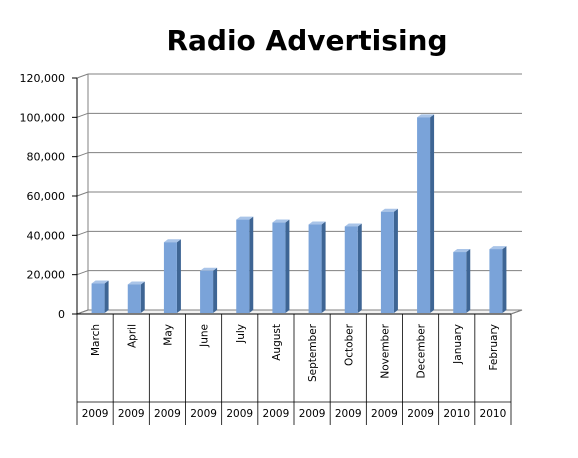 This screenshot has width=578, height=458. What do you see at coordinates (46, 235) in the screenshot?
I see `y-tick-label: 40,000` at bounding box center [46, 235].